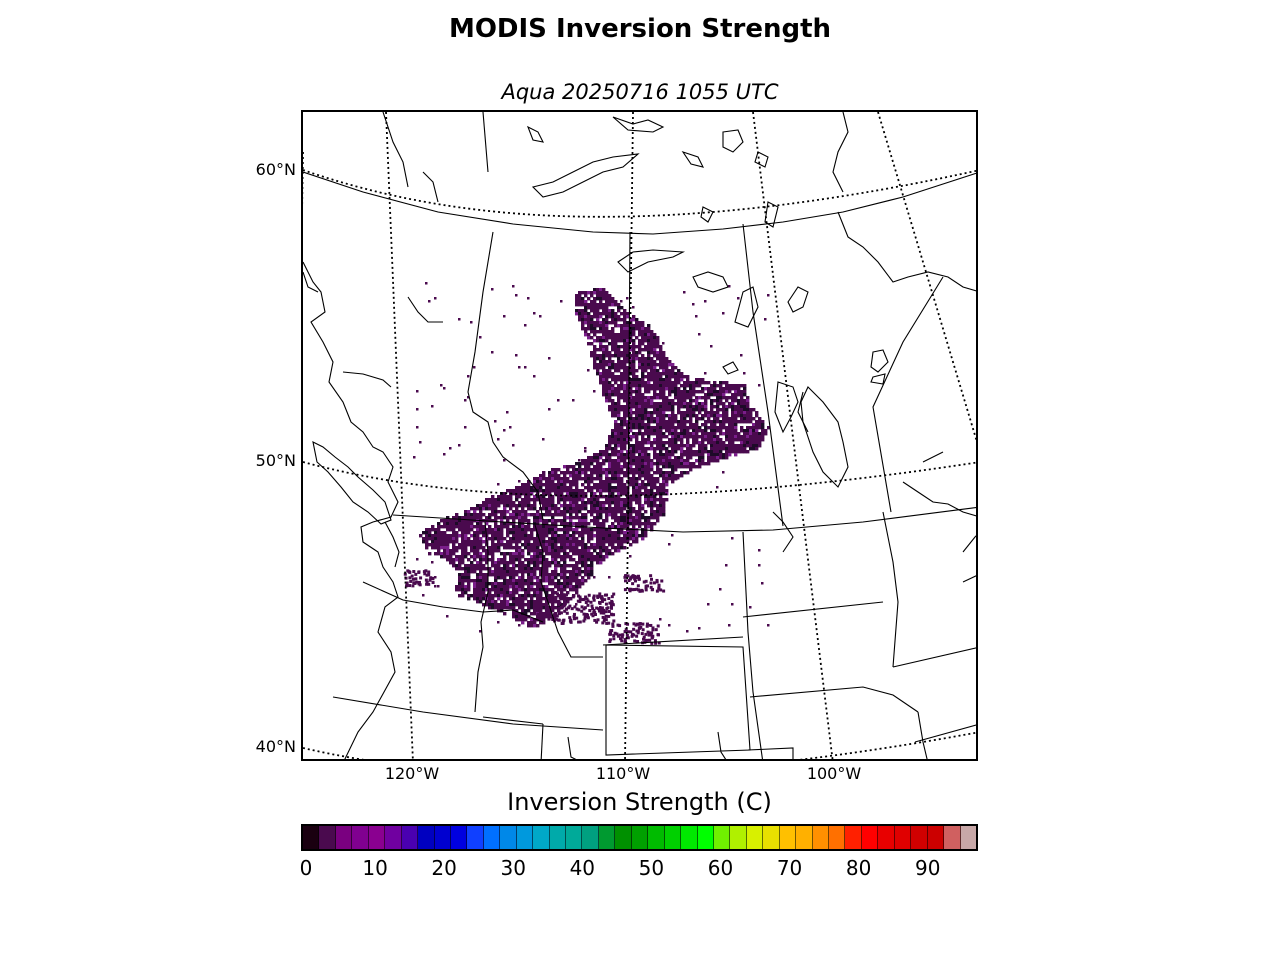  What do you see at coordinates (629, 435) in the screenshot?
I see `meridian-110w` at bounding box center [629, 435].